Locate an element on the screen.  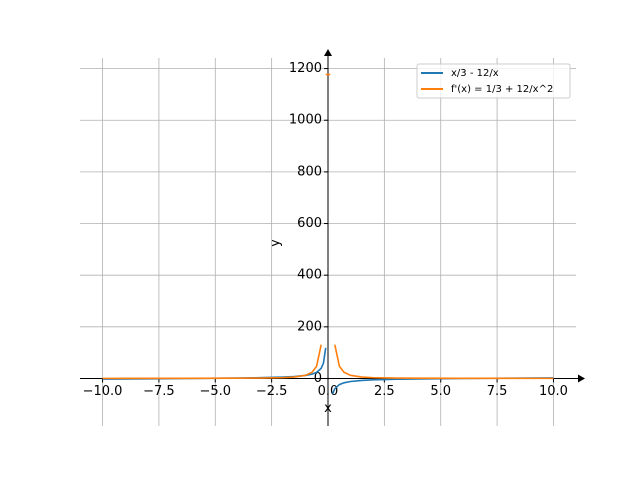
x-tick-label: −7.5 is located at coordinates (159, 391).